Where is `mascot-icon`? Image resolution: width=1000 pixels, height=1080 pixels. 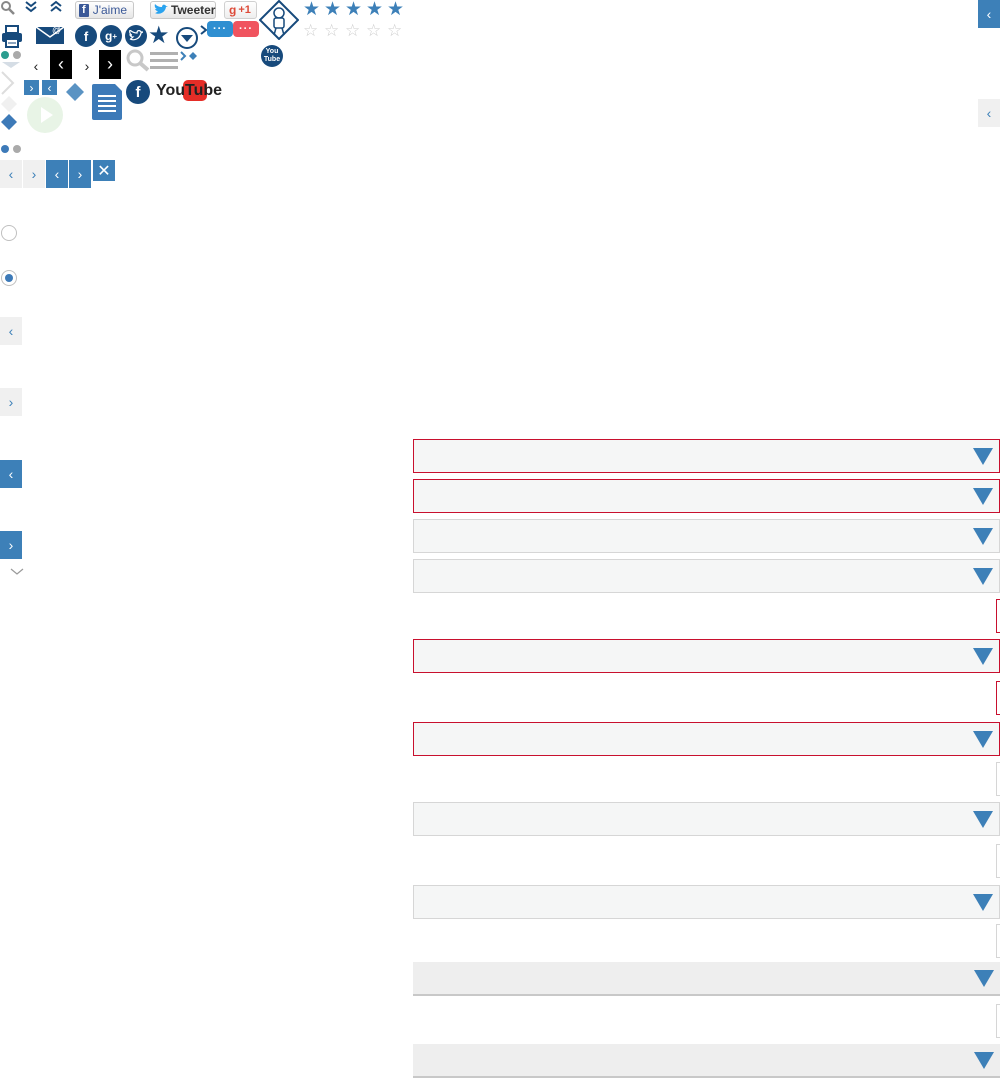
mascot-icon is located at coordinates (279, 20).